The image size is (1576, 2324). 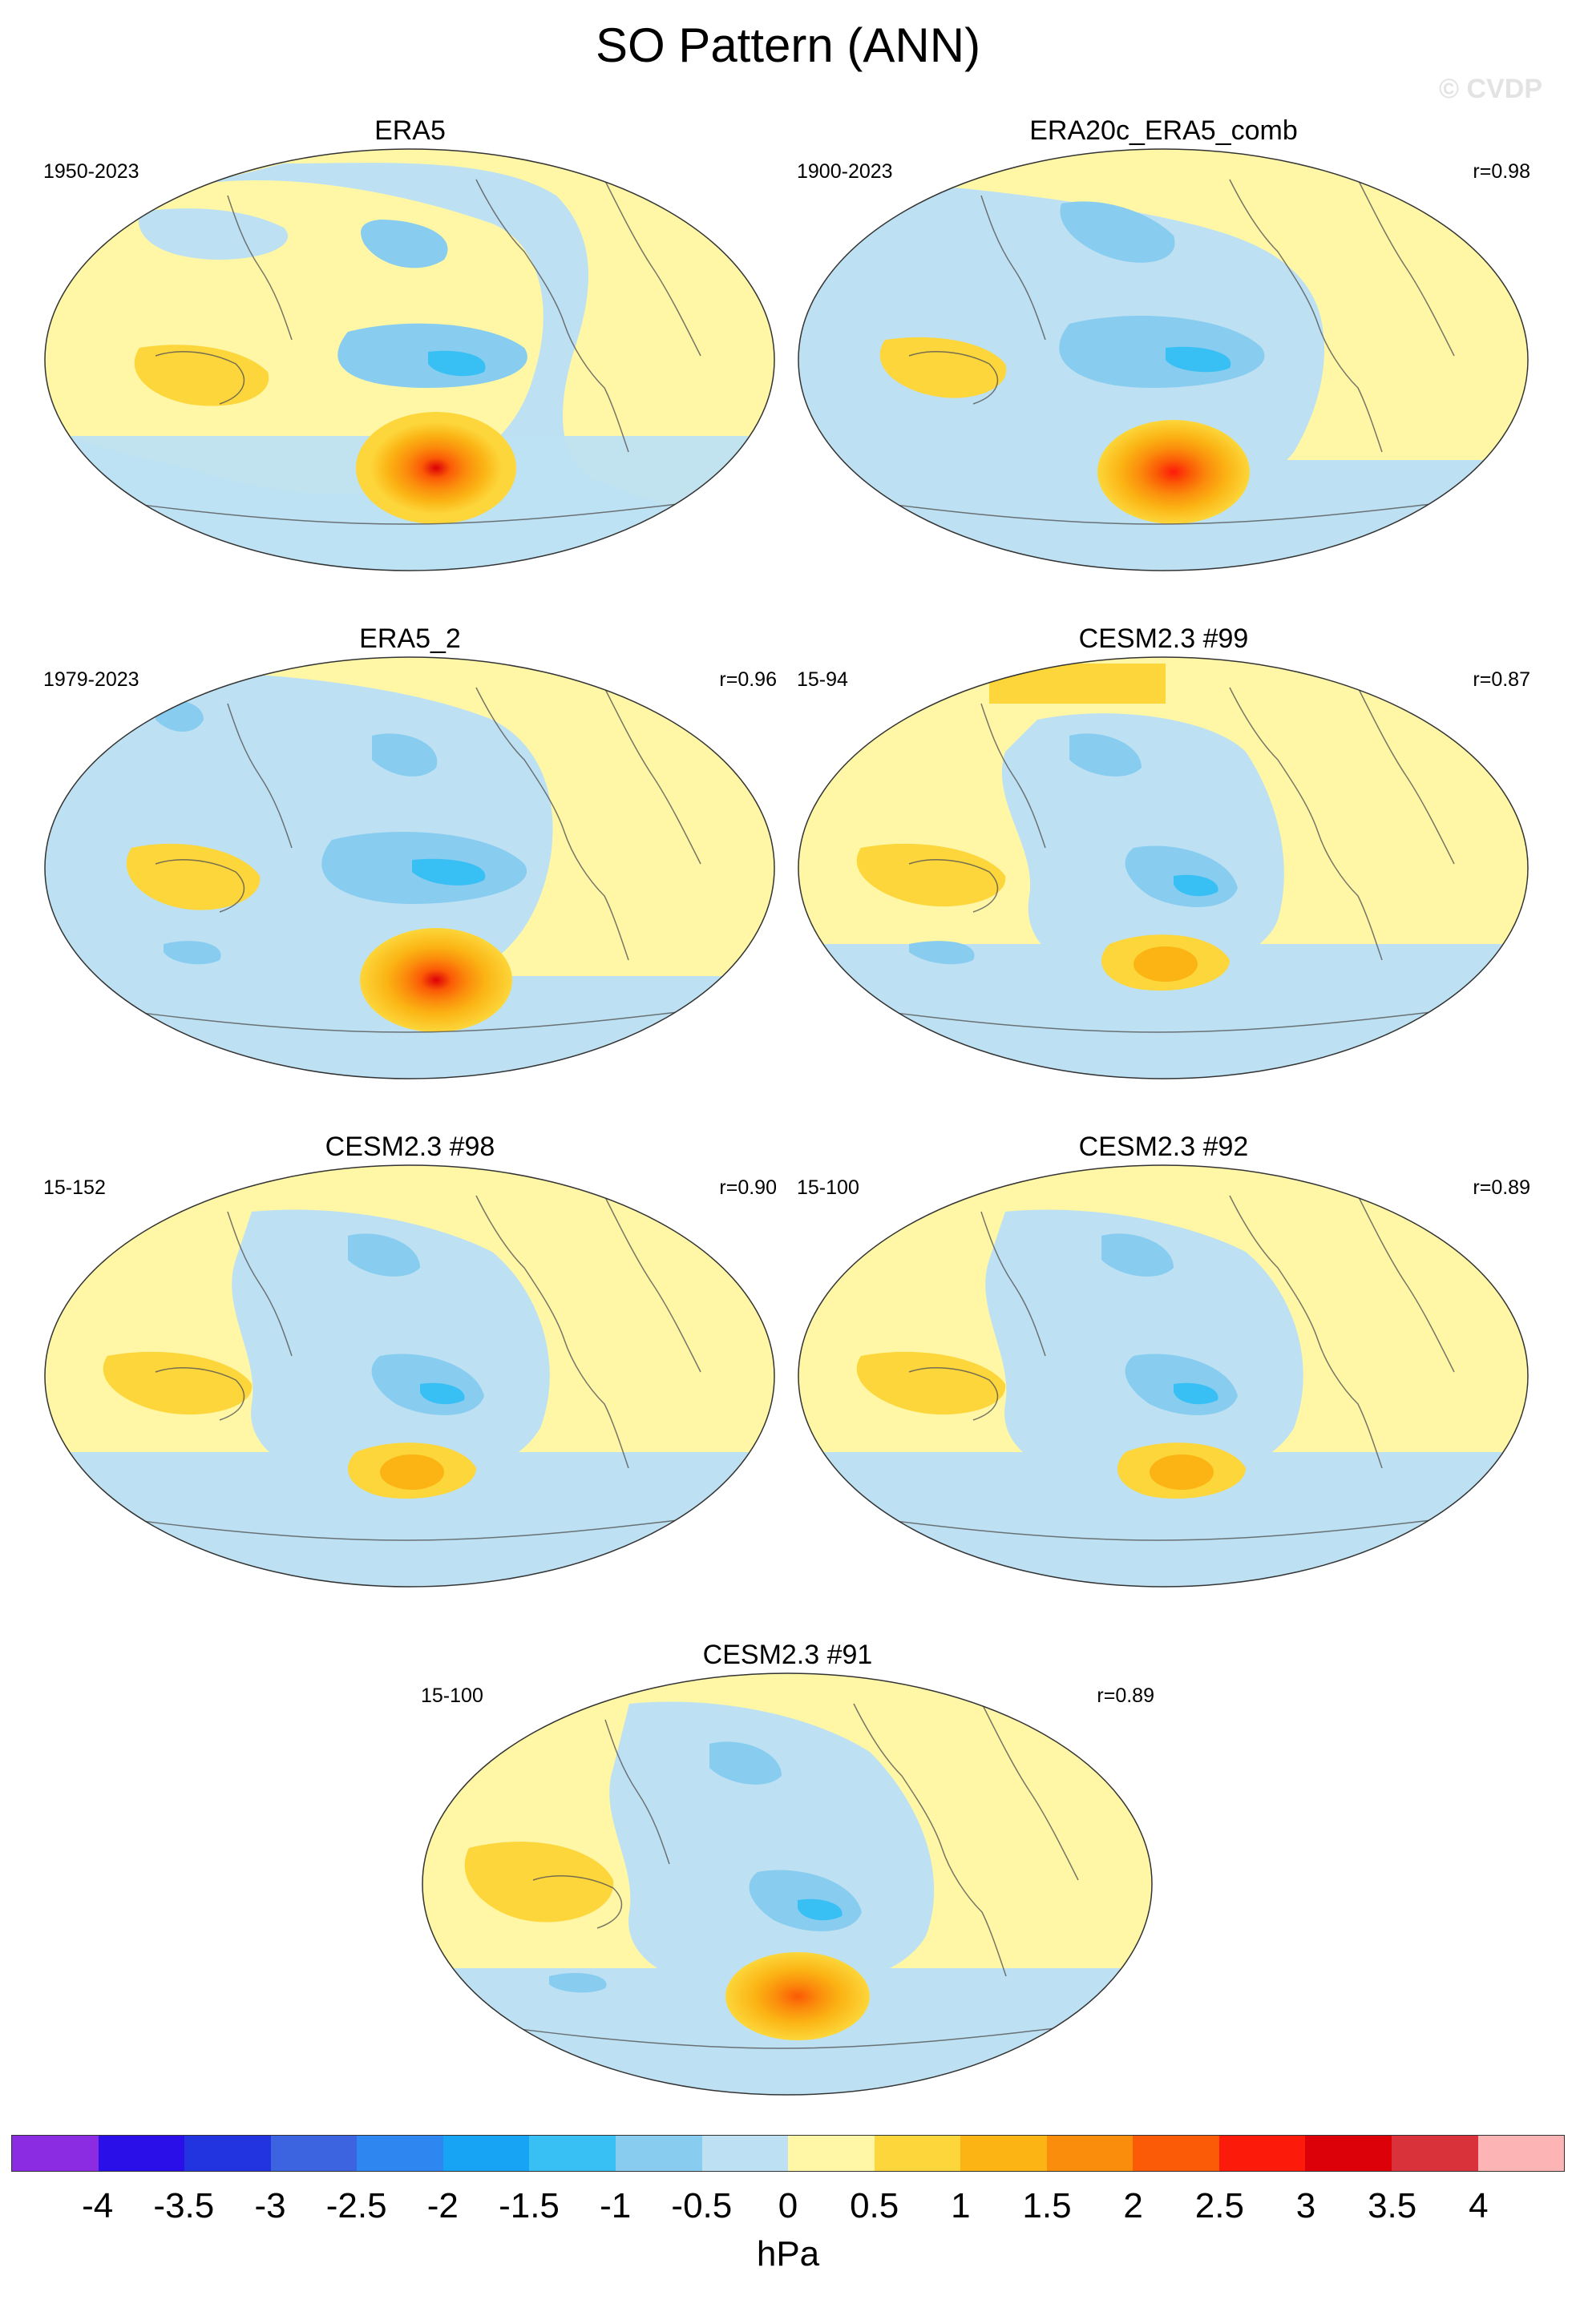 What do you see at coordinates (1501, 679) in the screenshot?
I see `panel-correlation: r=0.87` at bounding box center [1501, 679].